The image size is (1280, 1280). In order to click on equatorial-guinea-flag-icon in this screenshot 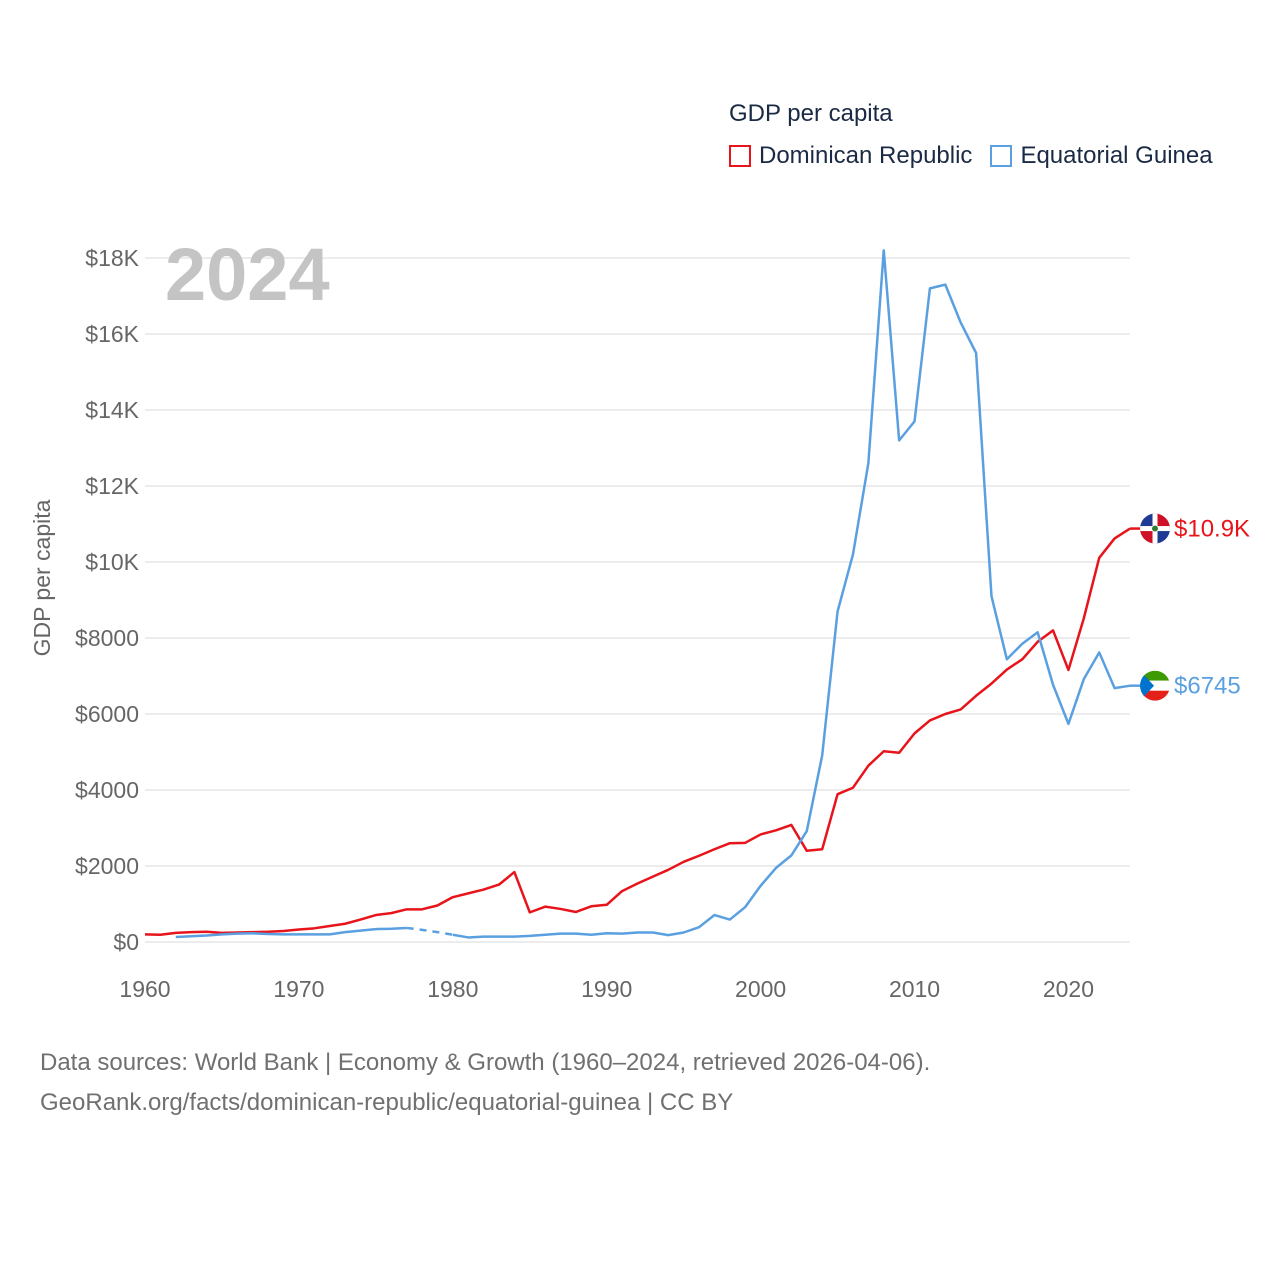, I will do `click(1155, 685)`.